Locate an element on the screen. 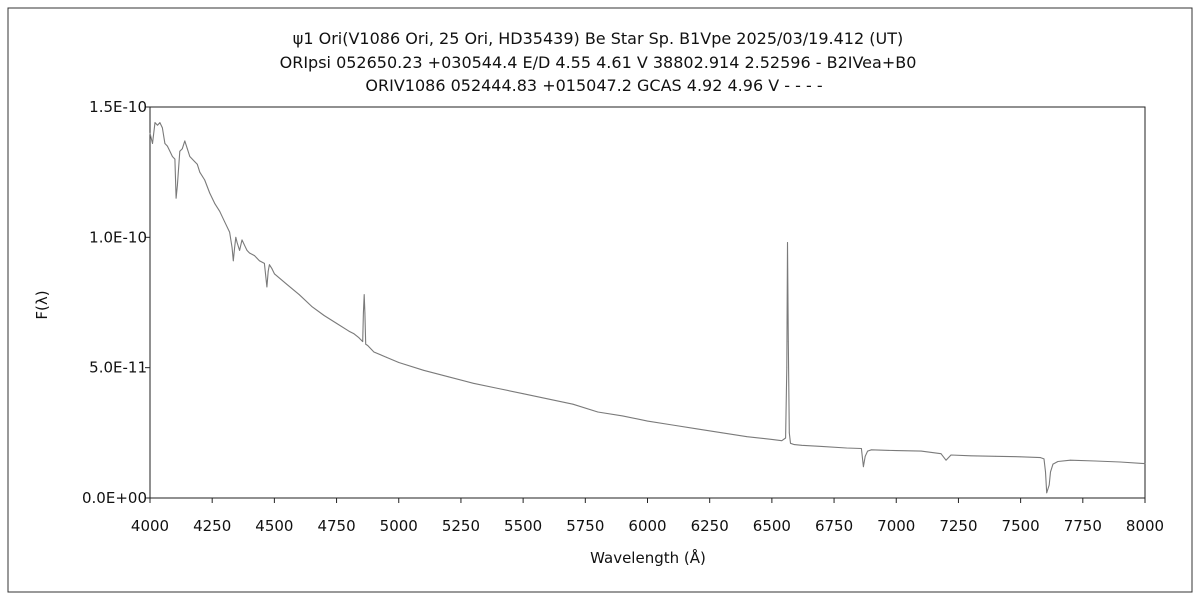  x-tick-label: 5750 is located at coordinates (585, 526).